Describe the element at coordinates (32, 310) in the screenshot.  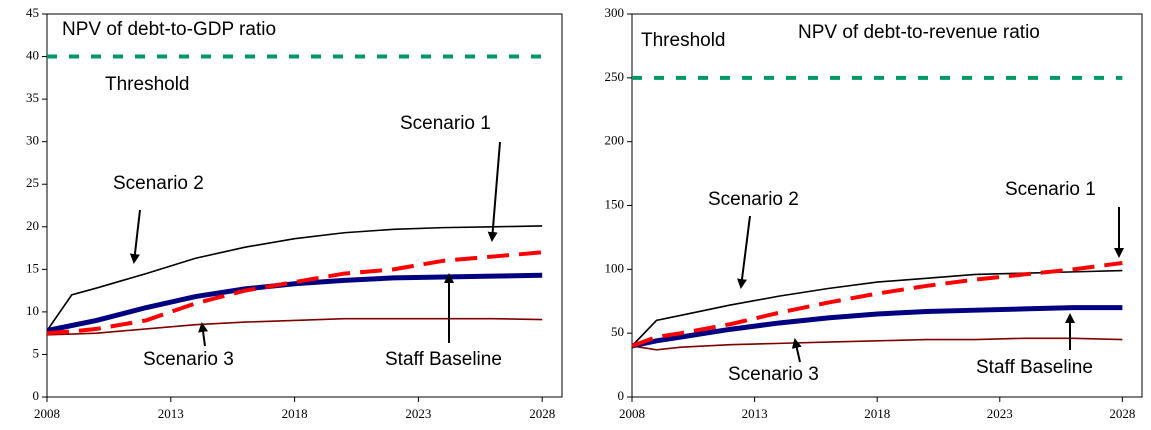
I see `y-tick-label: 10` at that location.